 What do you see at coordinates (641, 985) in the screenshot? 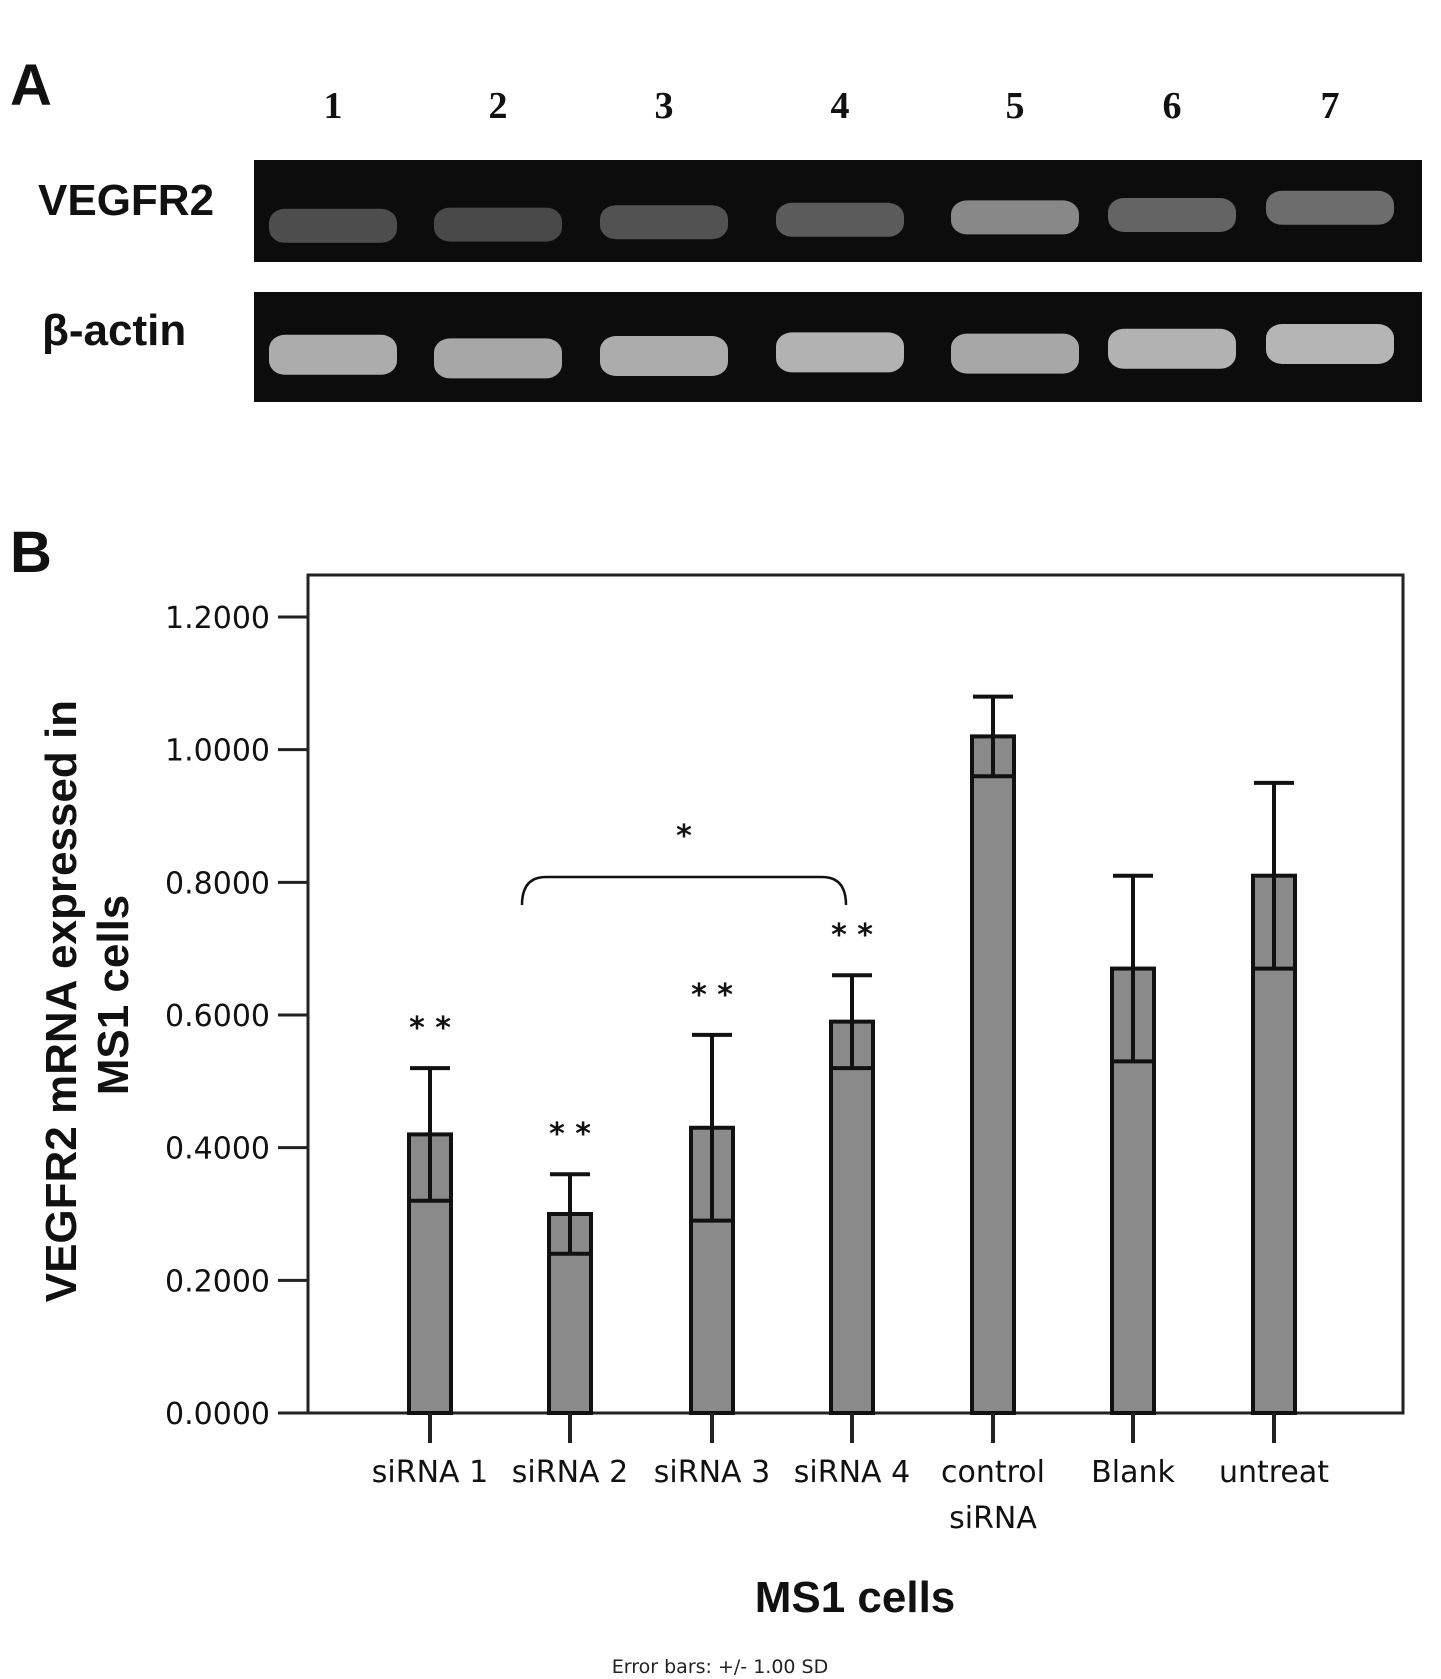
I see `significance-marks: * * * * * * * * *` at bounding box center [641, 985].